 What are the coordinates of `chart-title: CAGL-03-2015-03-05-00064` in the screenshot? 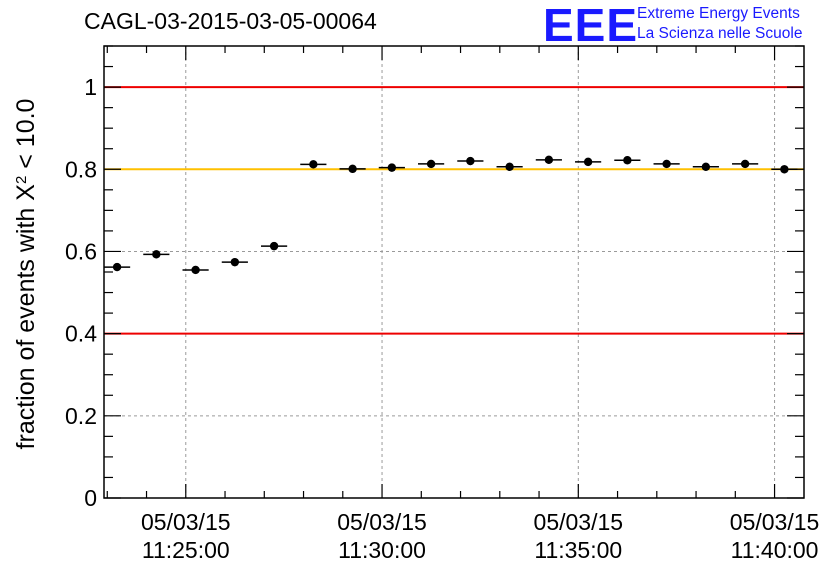 It's located at (230, 21).